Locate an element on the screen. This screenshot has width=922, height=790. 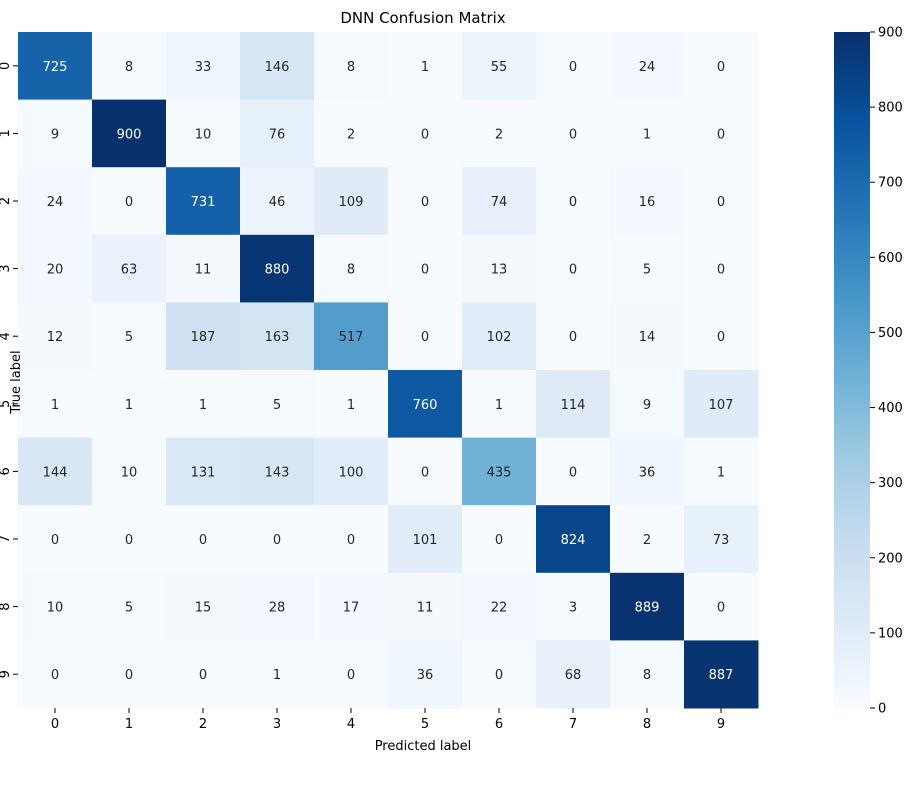
cell-value-label: 73 is located at coordinates (721, 540).